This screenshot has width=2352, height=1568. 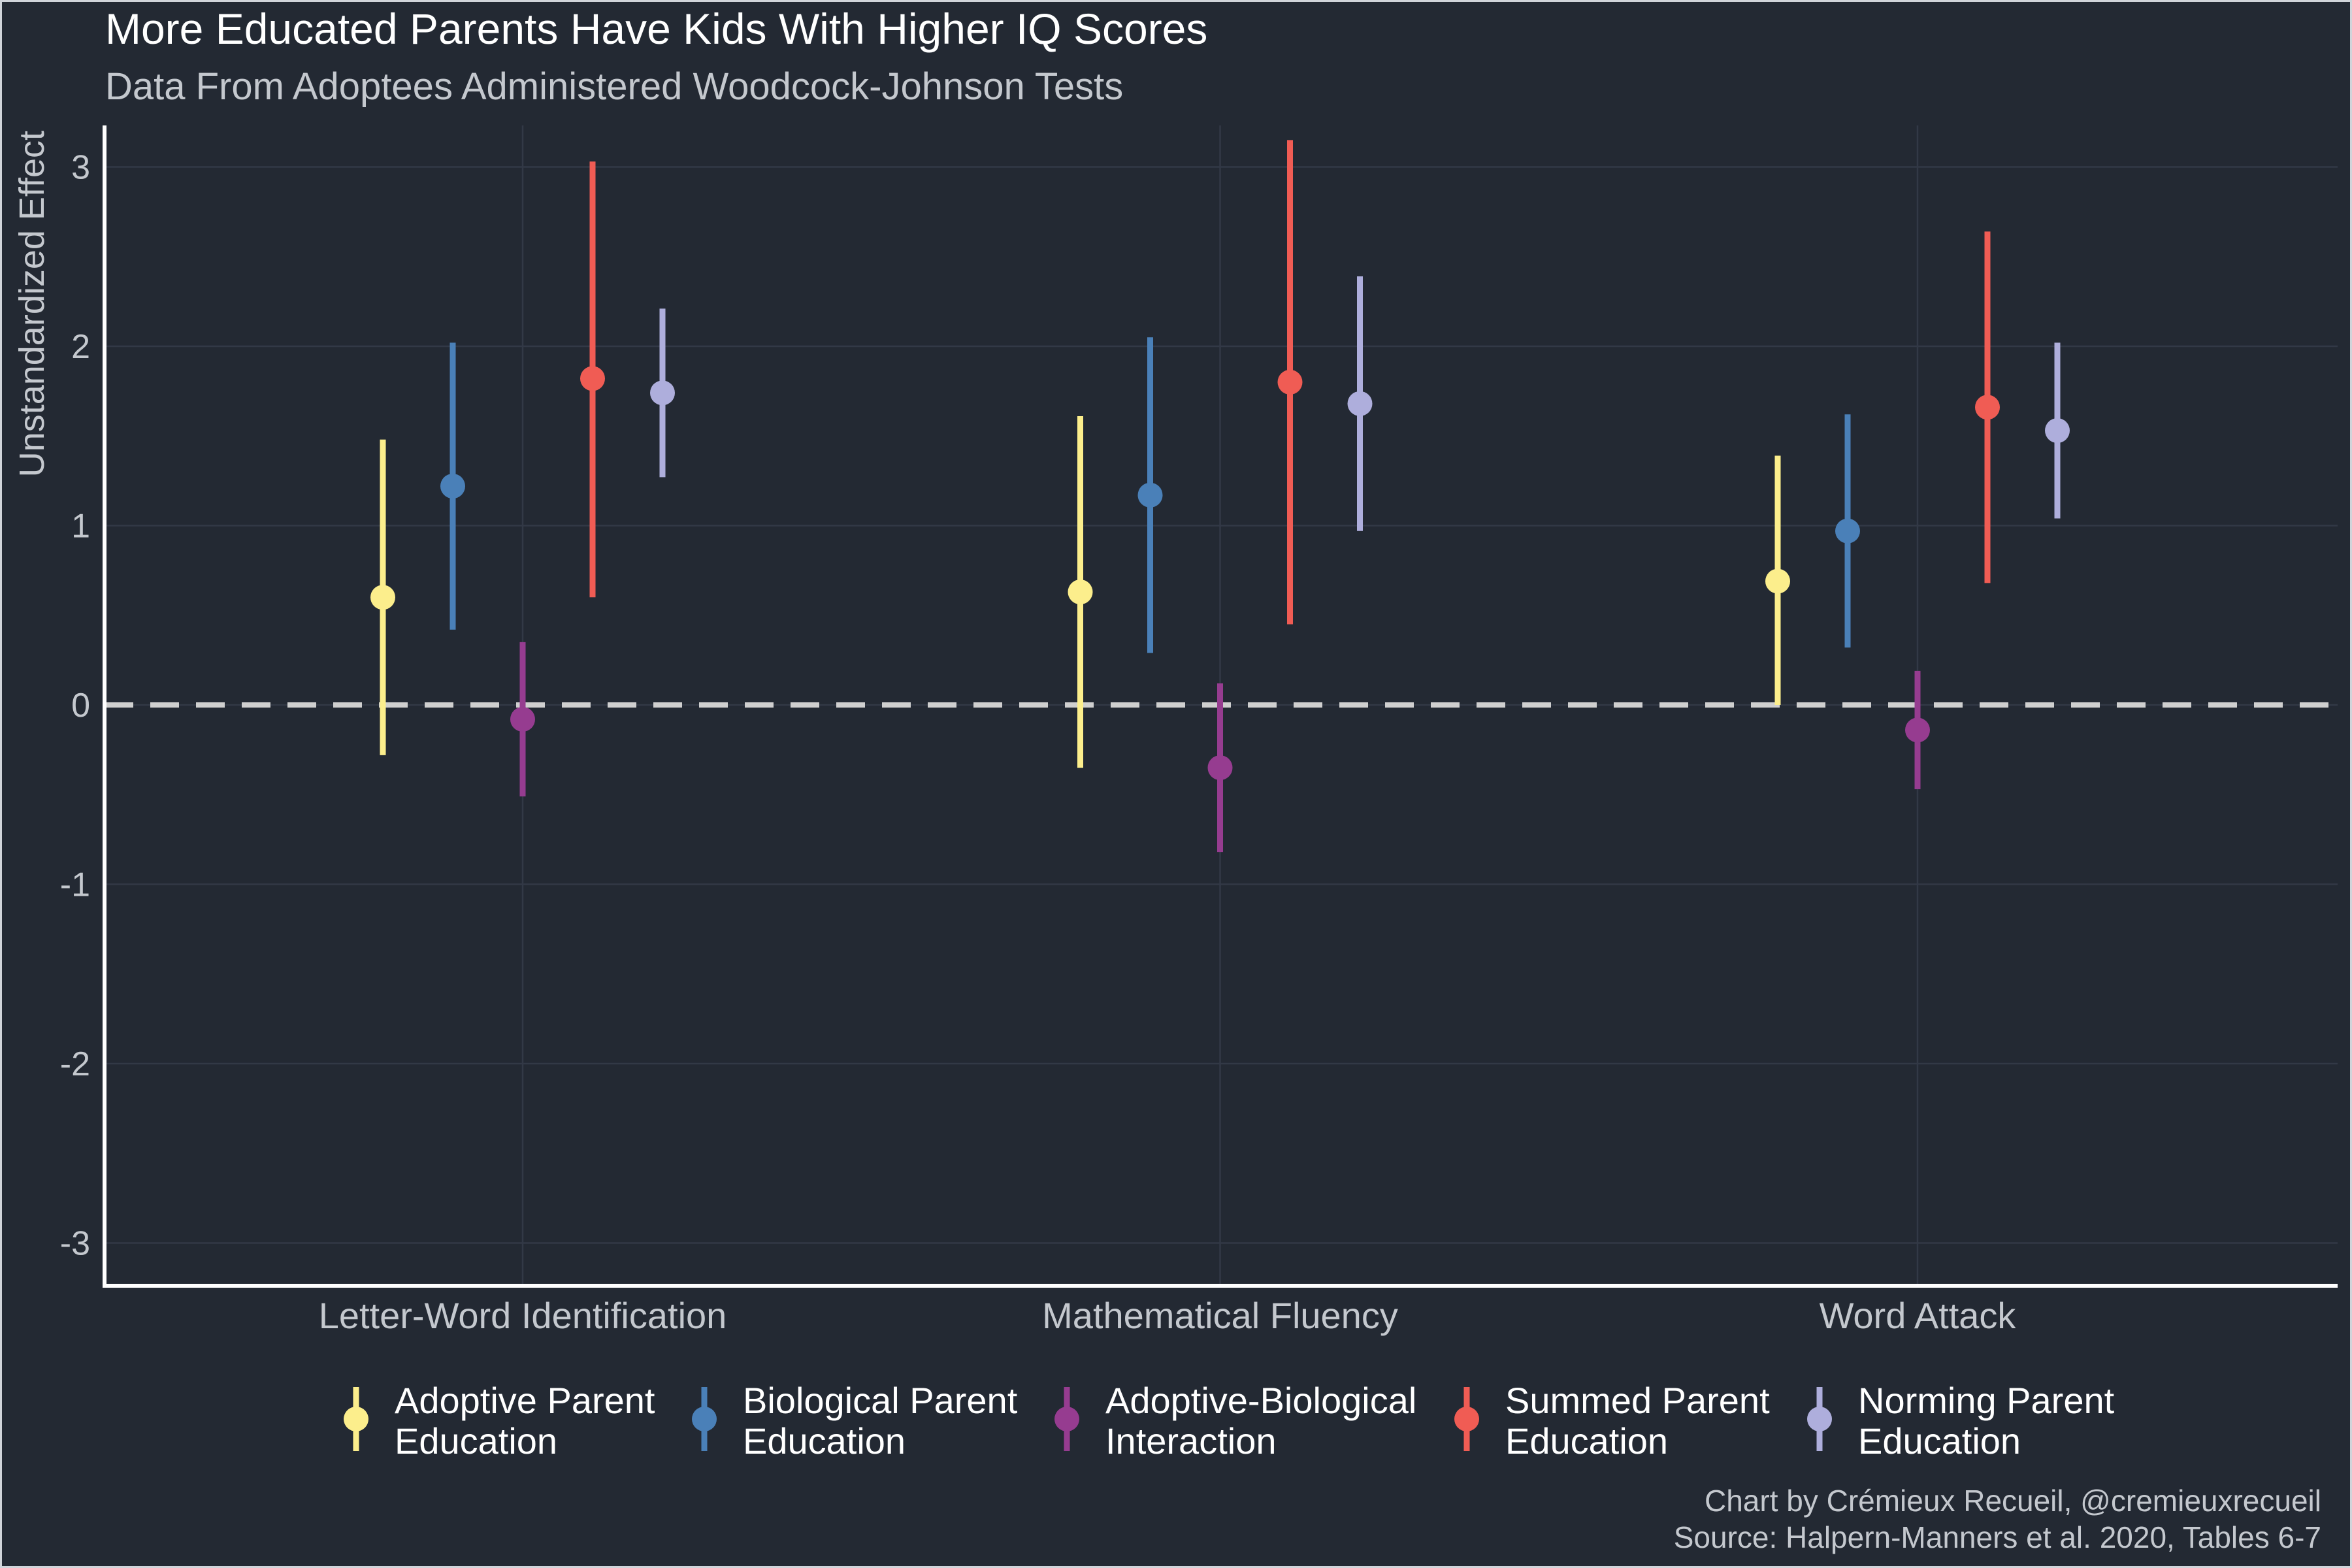 What do you see at coordinates (1191, 1441) in the screenshot?
I see `legend-label: Interaction` at bounding box center [1191, 1441].